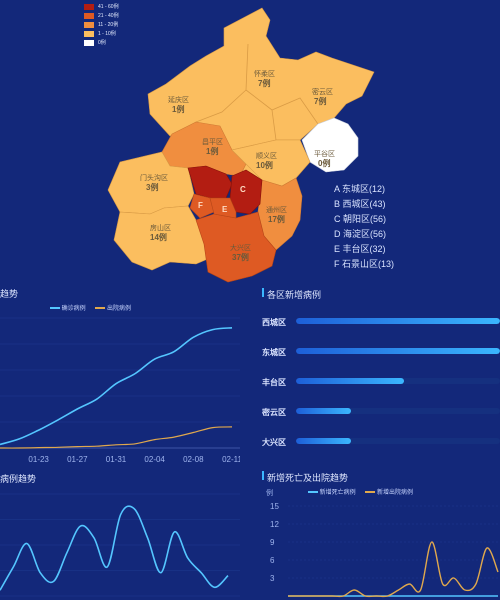 This screenshot has width=500, height=600. Describe the element at coordinates (381, 549) in the screenshot. I see `deaths-chart: 3 6 9 12 15` at that location.